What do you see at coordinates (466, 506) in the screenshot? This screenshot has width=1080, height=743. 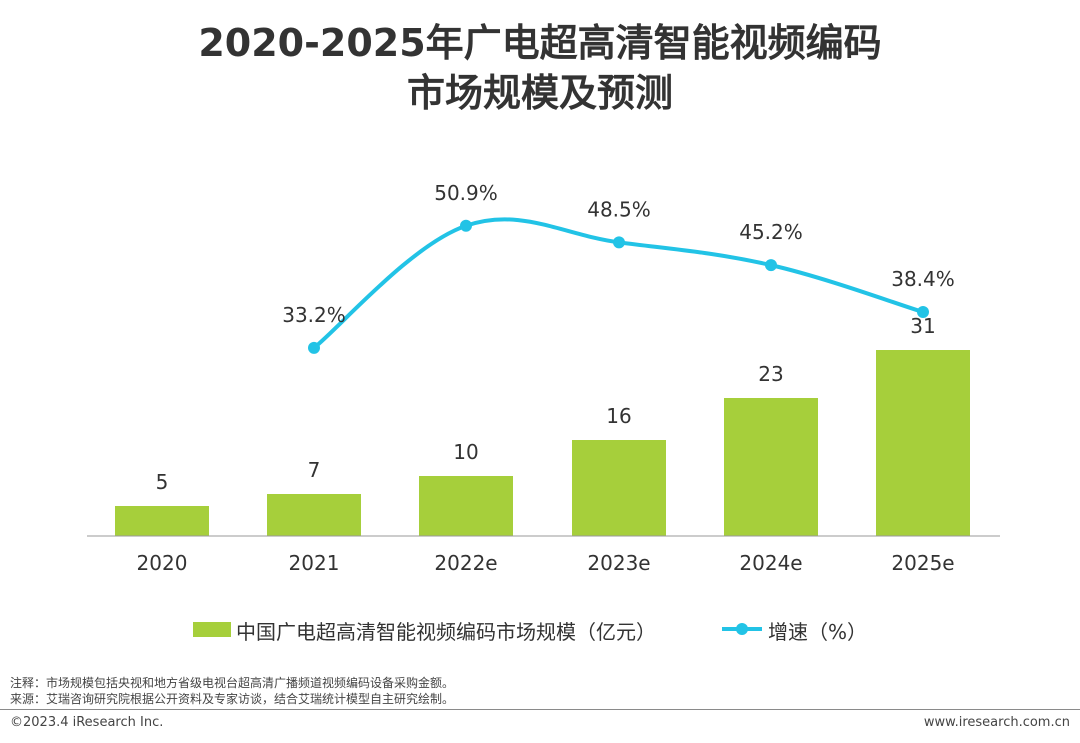 I see `bar-2022e` at bounding box center [466, 506].